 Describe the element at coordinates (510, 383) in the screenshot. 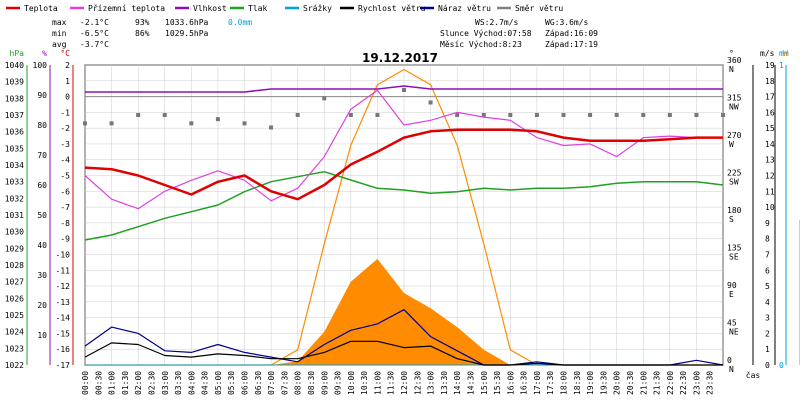

I see `axis-x-tick-32: 16:00` at that location.